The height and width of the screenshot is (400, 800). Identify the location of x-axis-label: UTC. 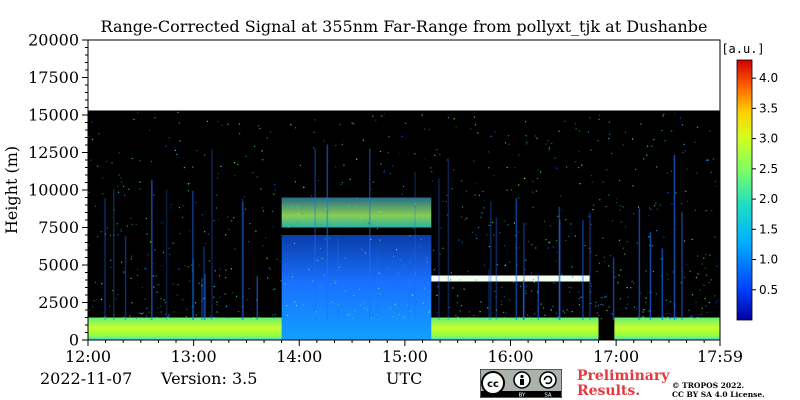
(404, 378).